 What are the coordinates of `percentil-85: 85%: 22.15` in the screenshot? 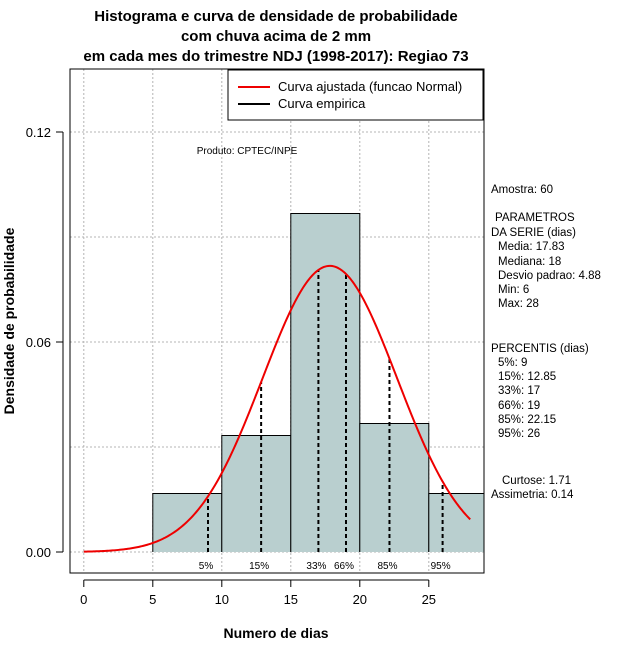 It's located at (527, 420).